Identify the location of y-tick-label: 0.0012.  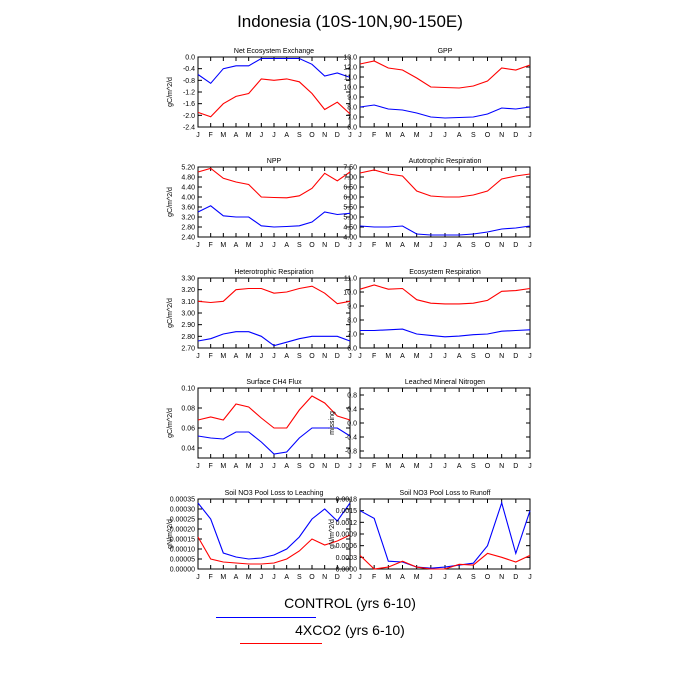
(347, 523).